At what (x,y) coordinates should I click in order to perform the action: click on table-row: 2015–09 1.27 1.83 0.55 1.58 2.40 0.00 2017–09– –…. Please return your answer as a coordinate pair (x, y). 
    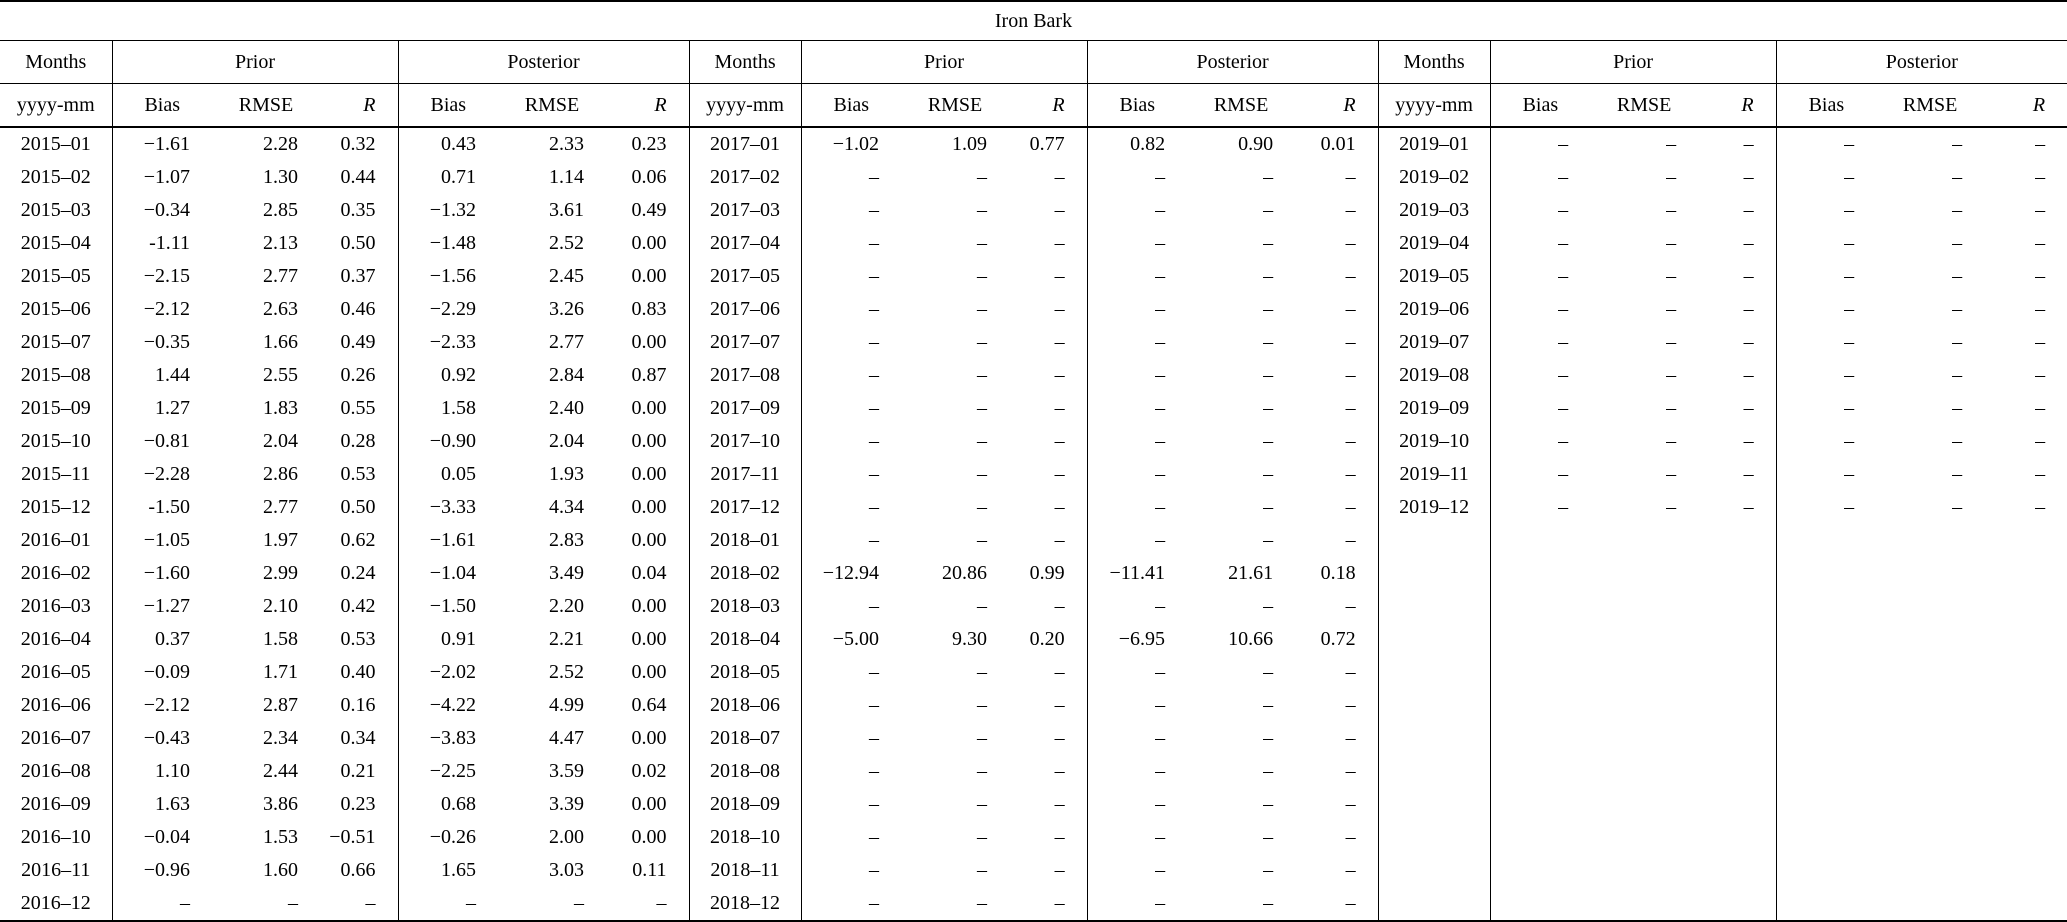
    Looking at the image, I should click on (1033, 408).